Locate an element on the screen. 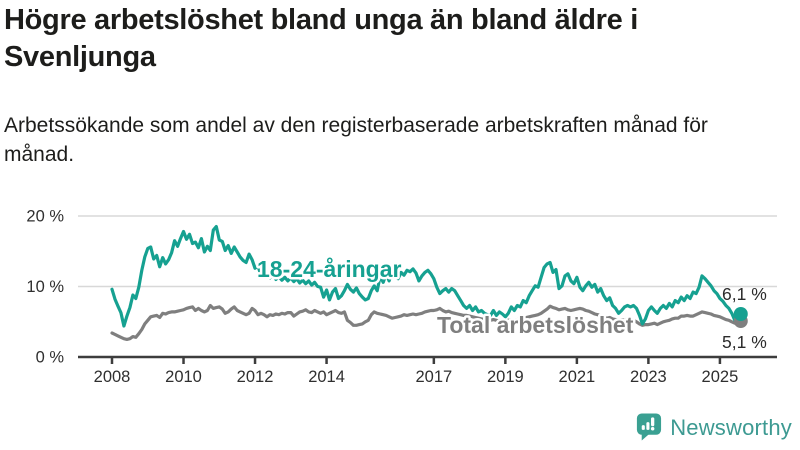 The width and height of the screenshot is (800, 450). youth-end-dot is located at coordinates (740, 313).